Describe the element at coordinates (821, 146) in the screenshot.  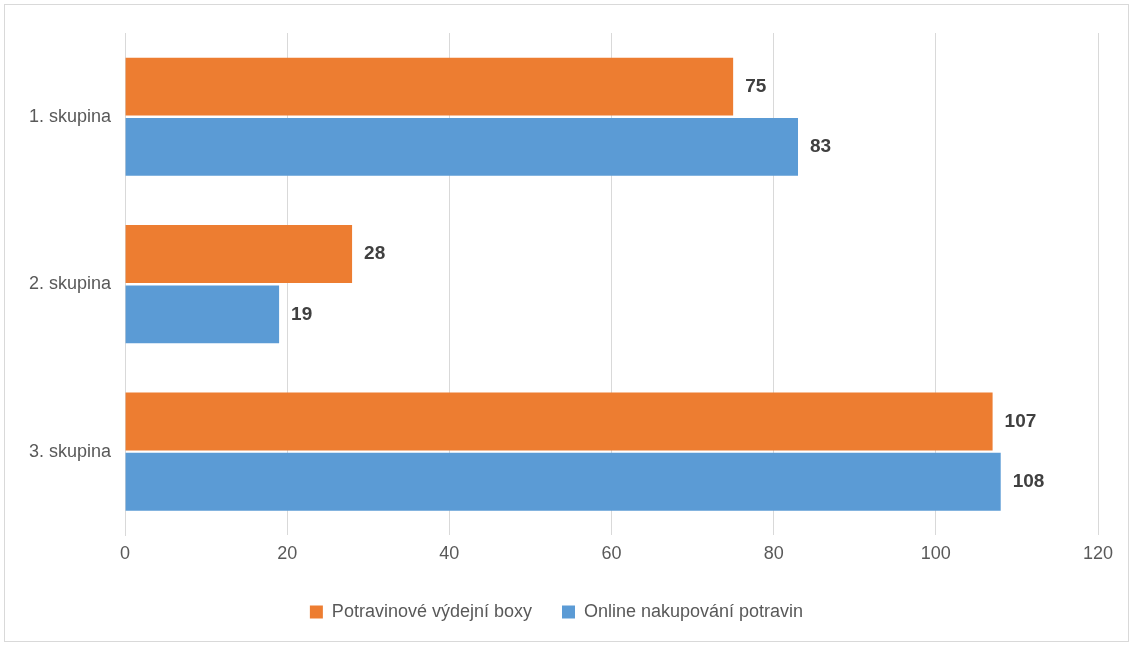
I see `data-label: 83` at that location.